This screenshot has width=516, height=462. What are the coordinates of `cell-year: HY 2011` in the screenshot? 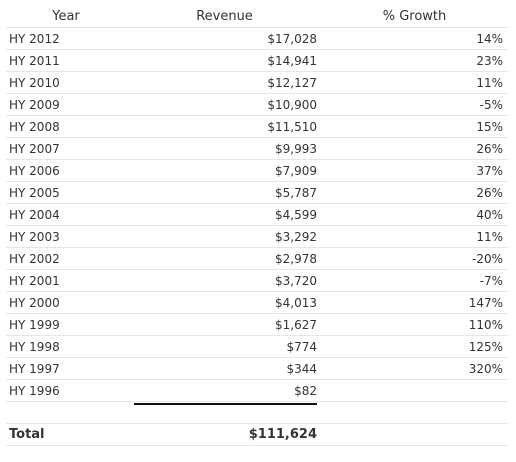 It's located at (34, 61).